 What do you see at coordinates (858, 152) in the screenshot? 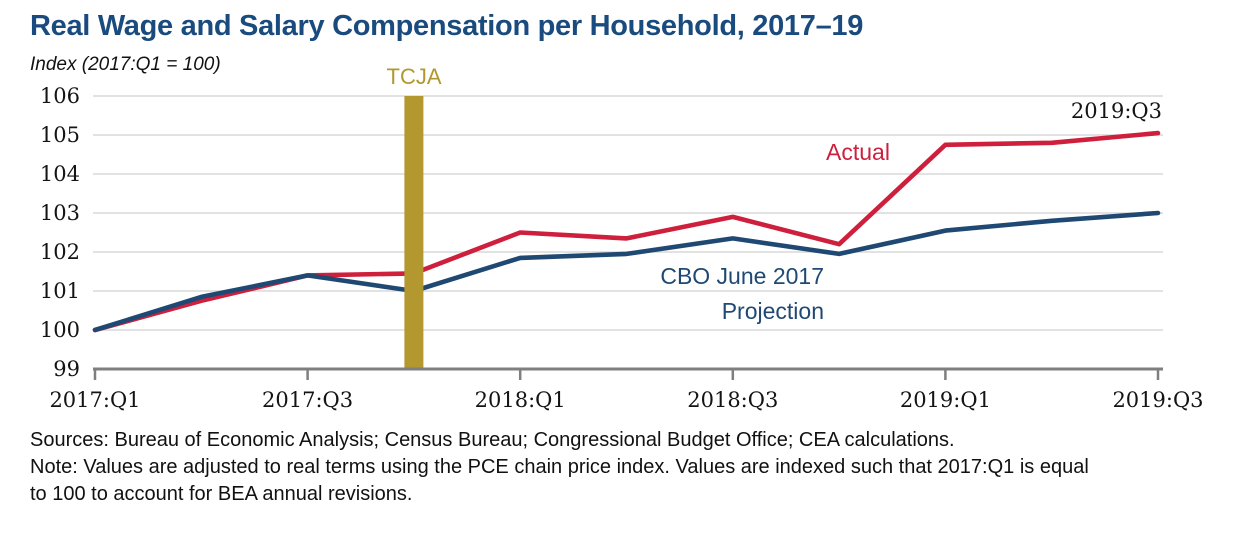
I see `actual-series-label: Actual` at bounding box center [858, 152].